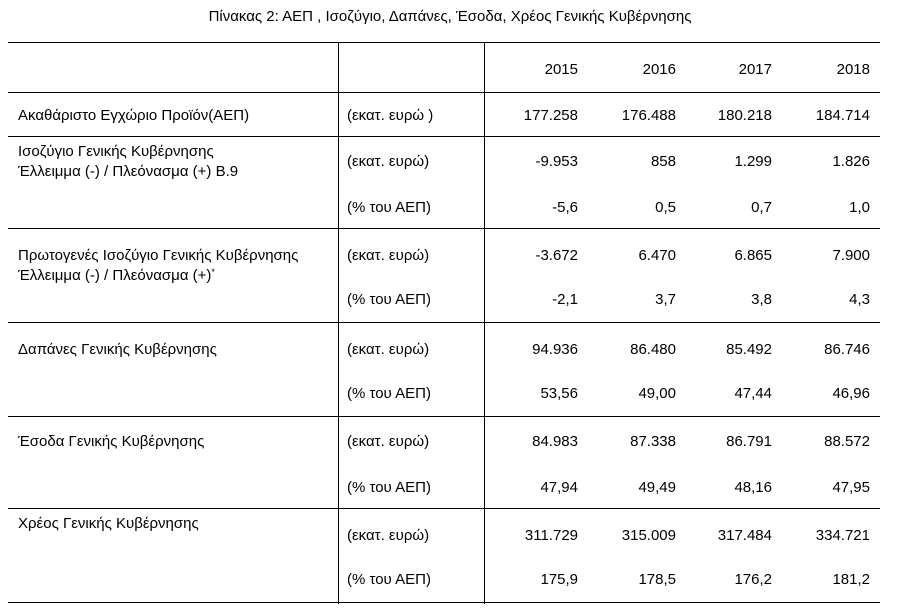 The width and height of the screenshot is (900, 608). I want to click on value-cell: 0,5, so click(665, 207).